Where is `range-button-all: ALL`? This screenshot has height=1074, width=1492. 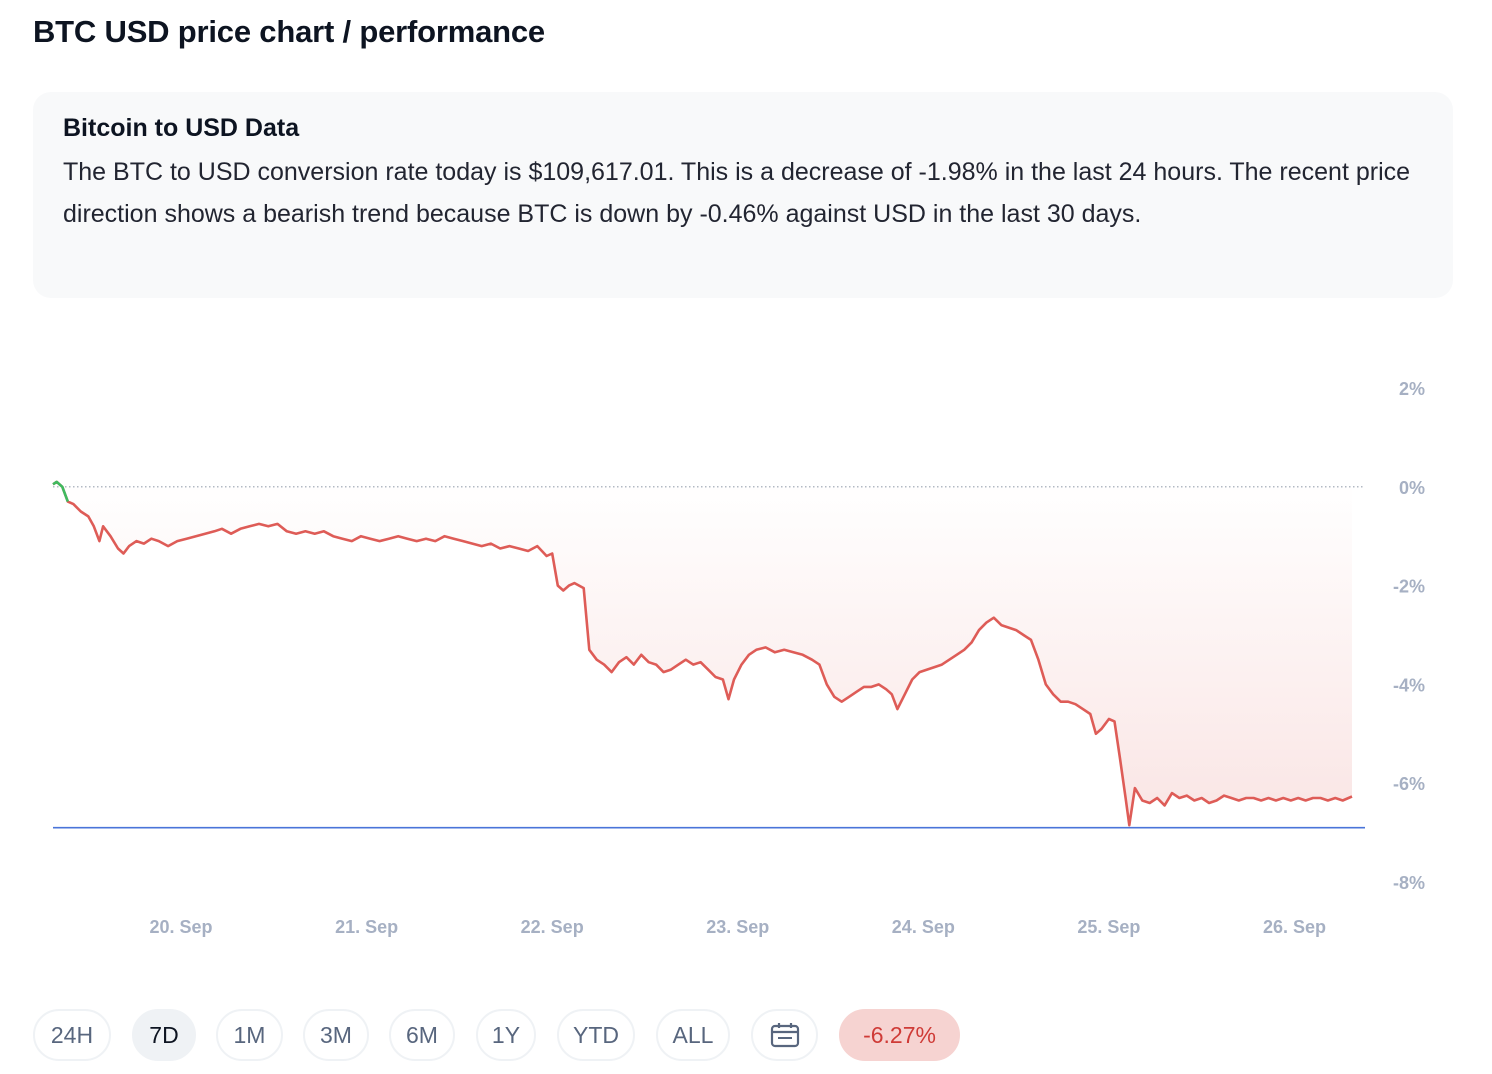
range-button-all: ALL is located at coordinates (693, 1035).